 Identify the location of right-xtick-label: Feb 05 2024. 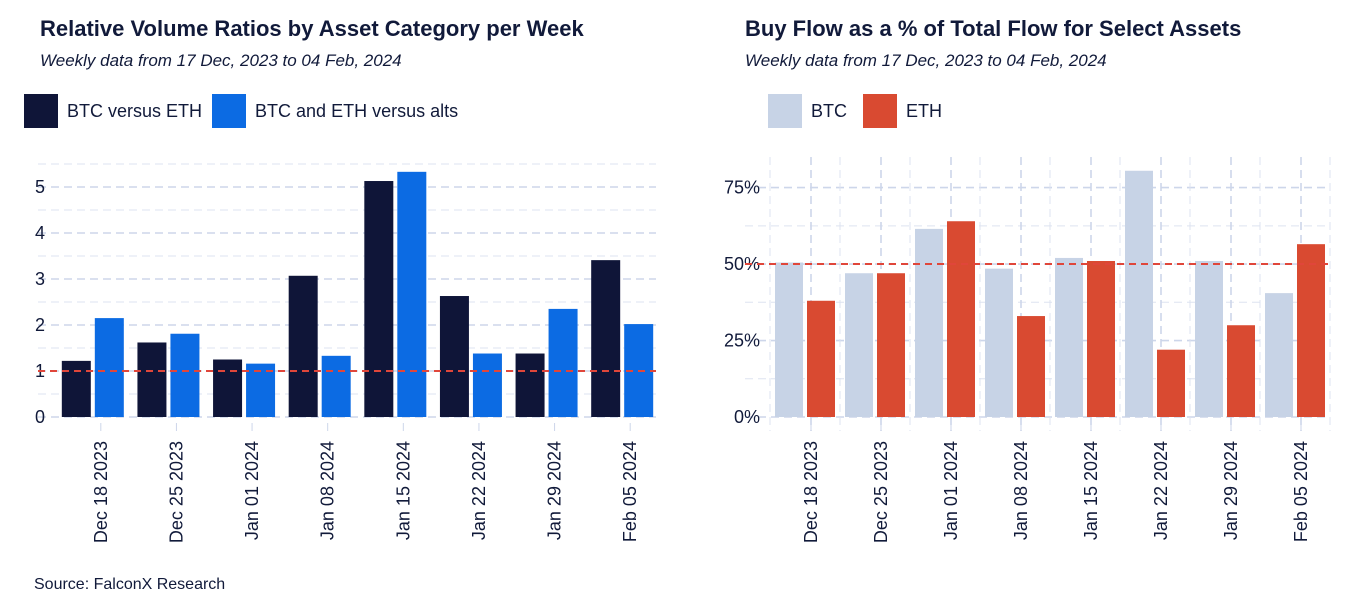
(1301, 491).